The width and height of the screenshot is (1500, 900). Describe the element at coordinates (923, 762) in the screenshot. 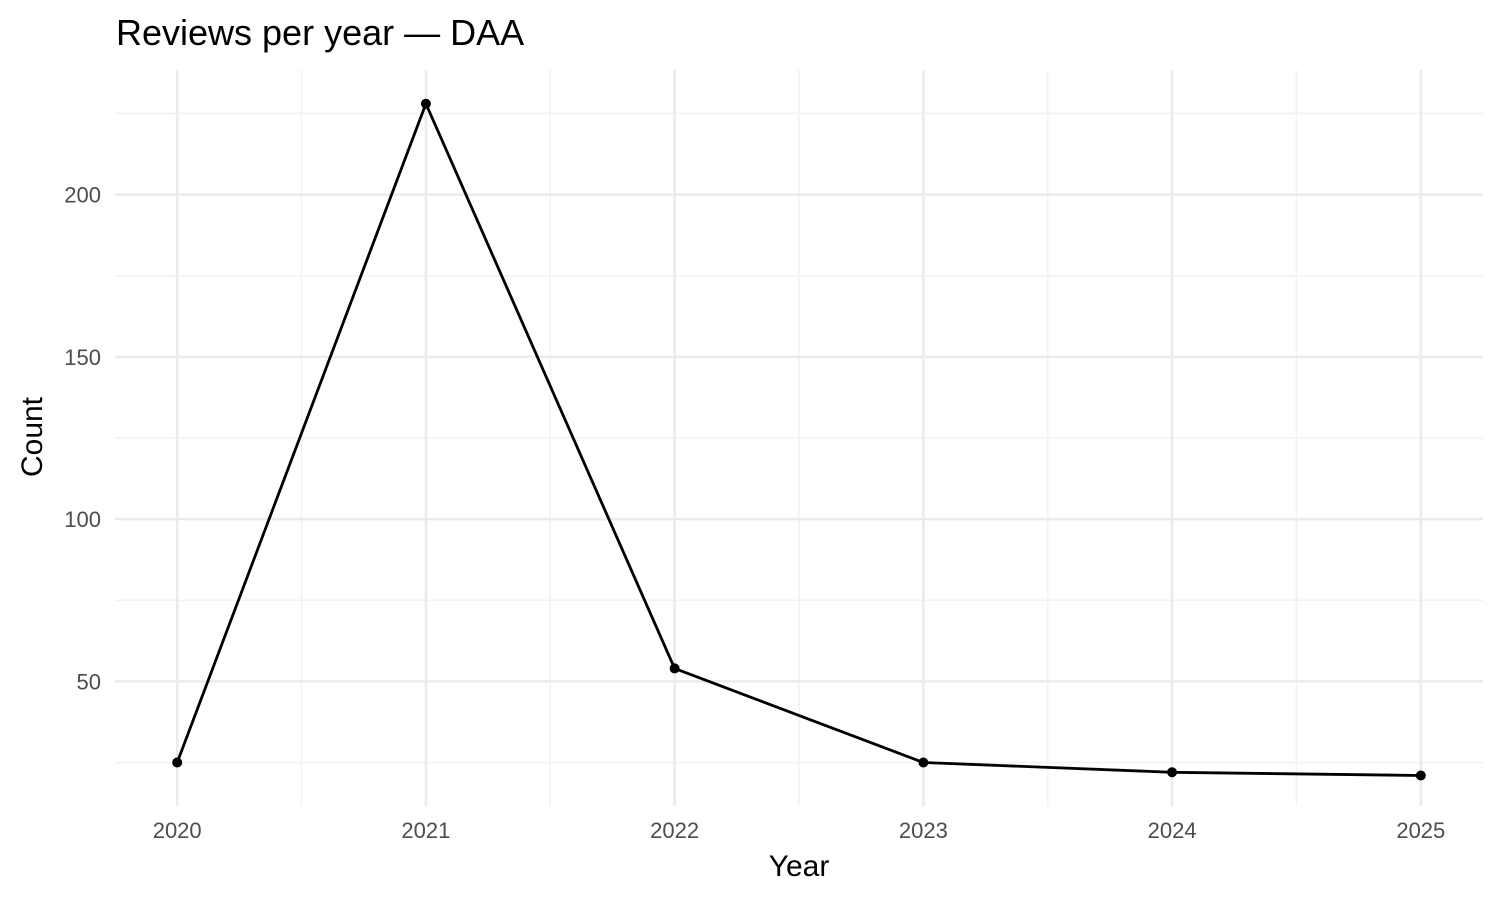

I see `data-point-2023` at that location.